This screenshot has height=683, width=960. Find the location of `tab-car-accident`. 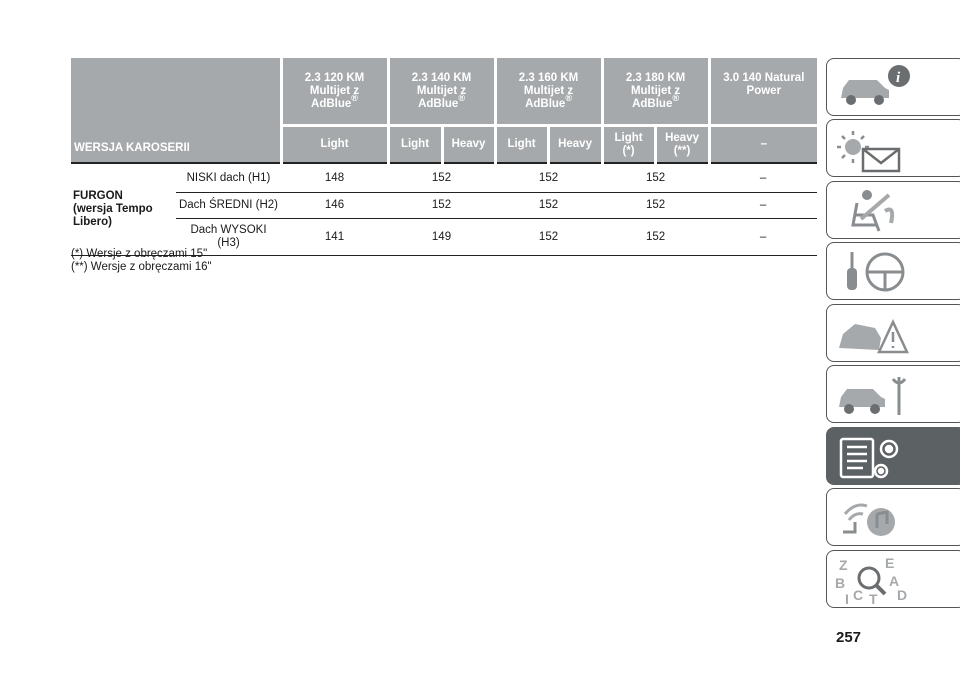

tab-car-accident is located at coordinates (893, 333).